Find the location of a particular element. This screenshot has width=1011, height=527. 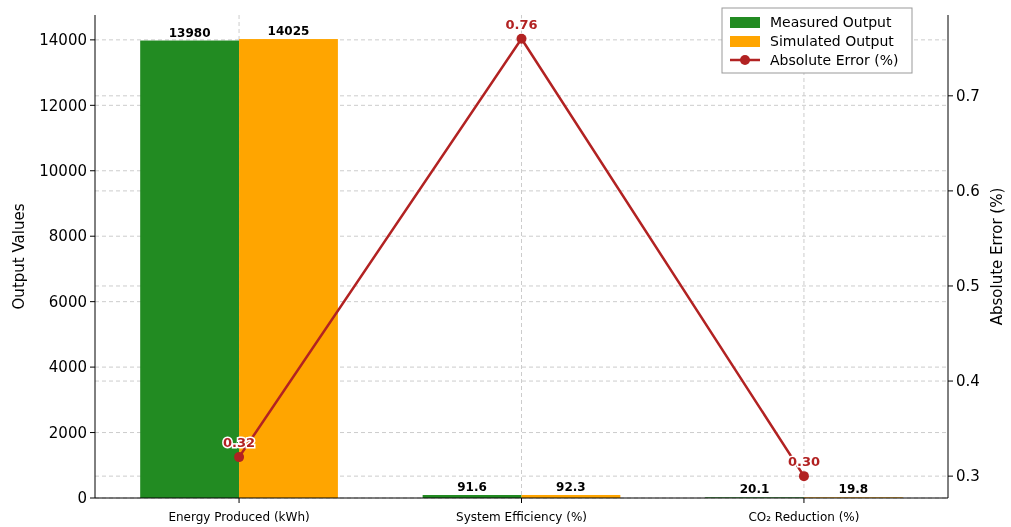

y-axis-title: Output Values is located at coordinates (19, 256).